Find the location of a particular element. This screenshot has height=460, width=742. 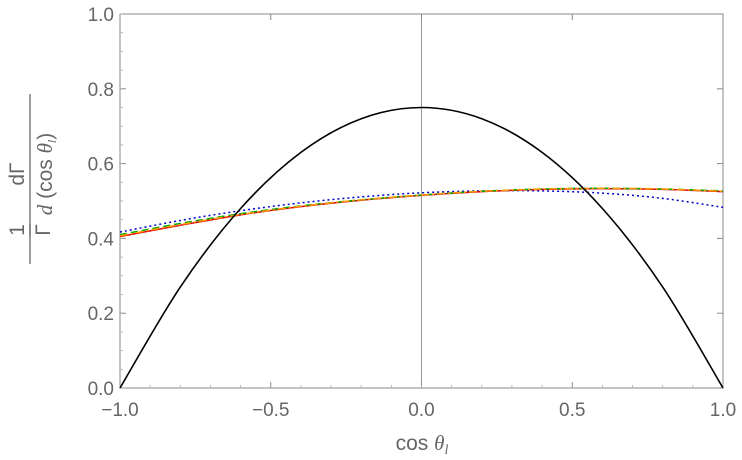

y-tick-label: 1.0 is located at coordinates (101, 15).